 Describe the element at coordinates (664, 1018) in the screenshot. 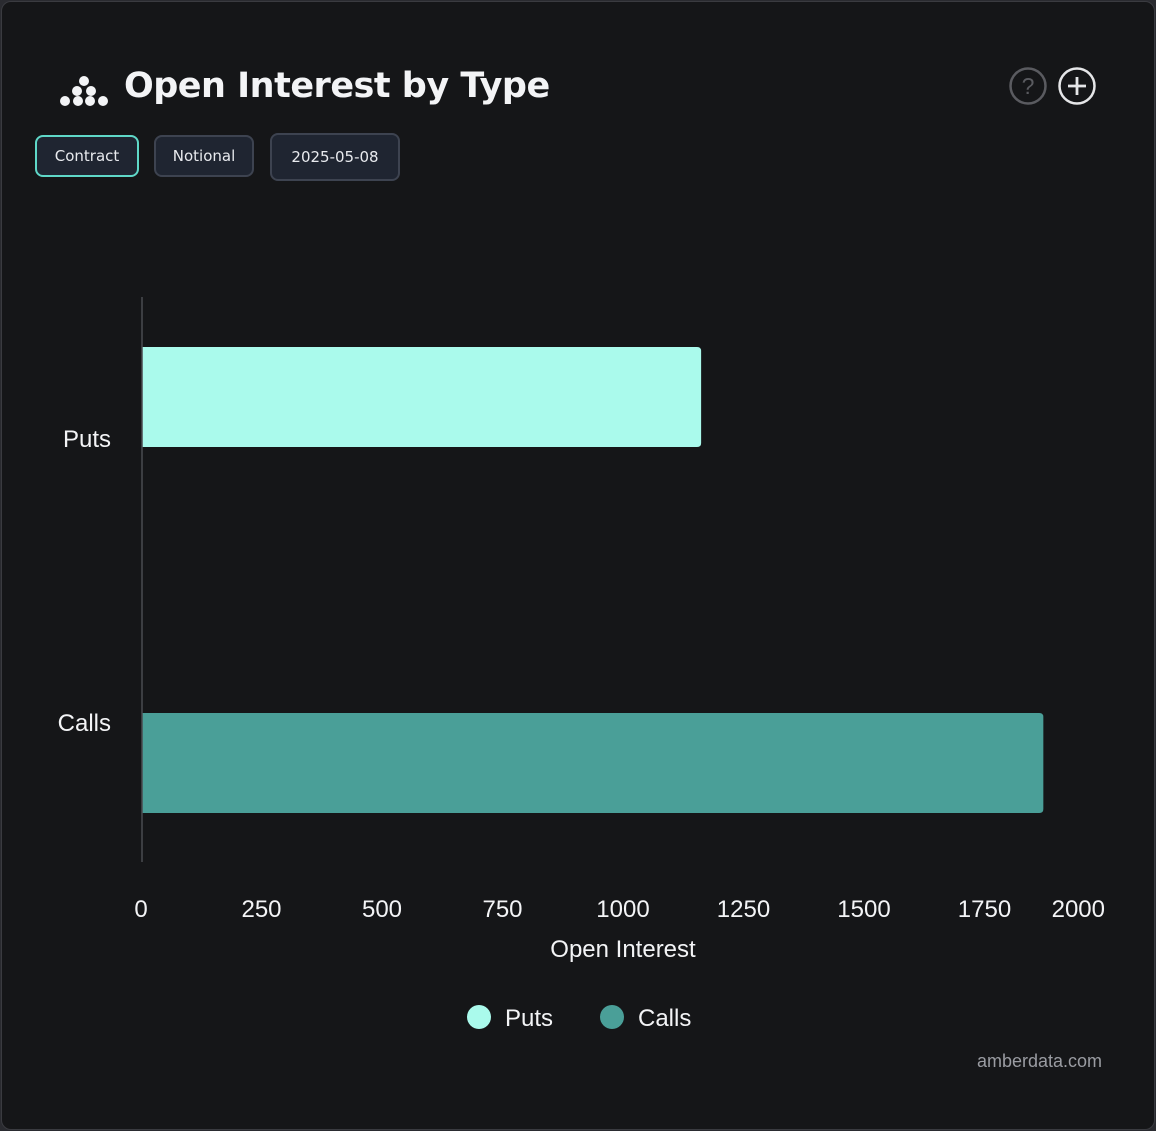

I see `legend-label: Calls` at that location.